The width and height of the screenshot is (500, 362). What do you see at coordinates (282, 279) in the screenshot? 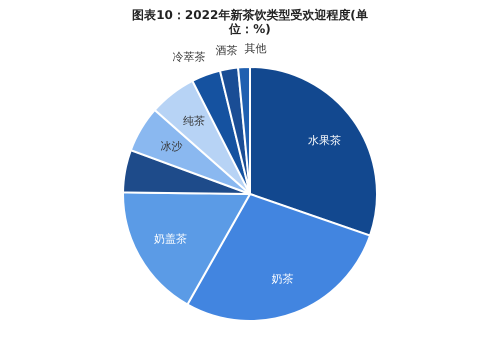
I see `slice-label: 奶茶` at bounding box center [282, 279].